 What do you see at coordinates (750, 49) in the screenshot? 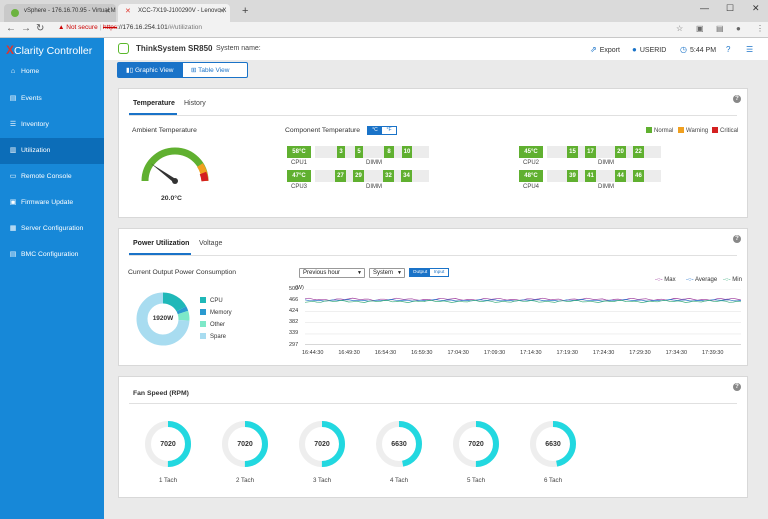
I see `app-menu-icon: ☰` at bounding box center [750, 49].